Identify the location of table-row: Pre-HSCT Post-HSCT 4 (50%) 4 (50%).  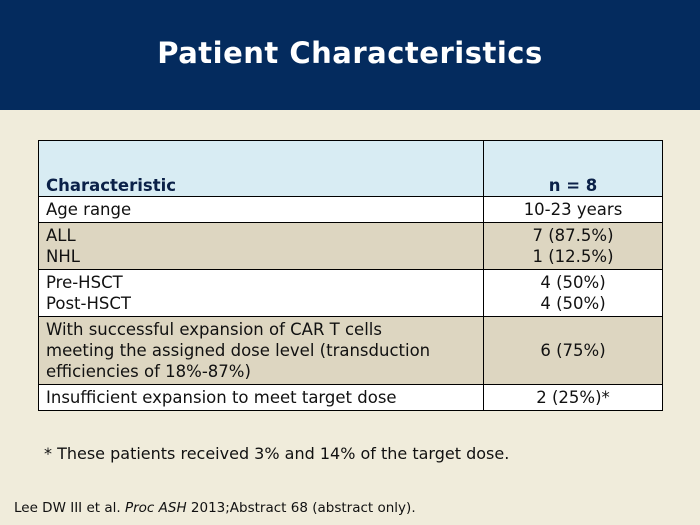
(350, 293).